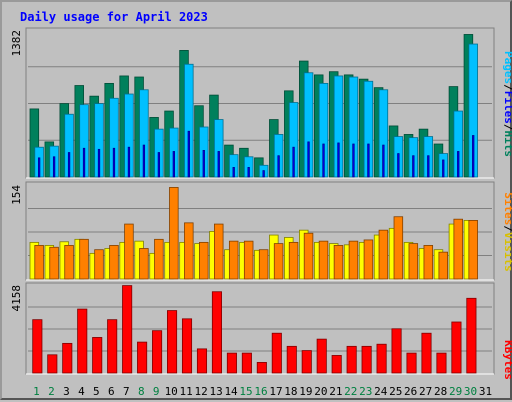 This screenshot has height=402, width=512. I want to click on x-tick-label: 14, so click(231, 391).